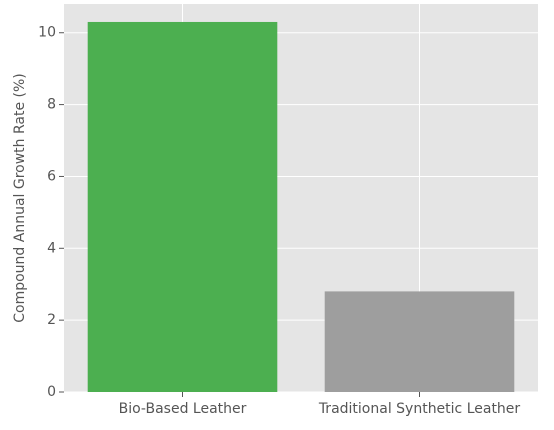 The image size is (554, 430). I want to click on y-tick-label: 2, so click(51, 320).